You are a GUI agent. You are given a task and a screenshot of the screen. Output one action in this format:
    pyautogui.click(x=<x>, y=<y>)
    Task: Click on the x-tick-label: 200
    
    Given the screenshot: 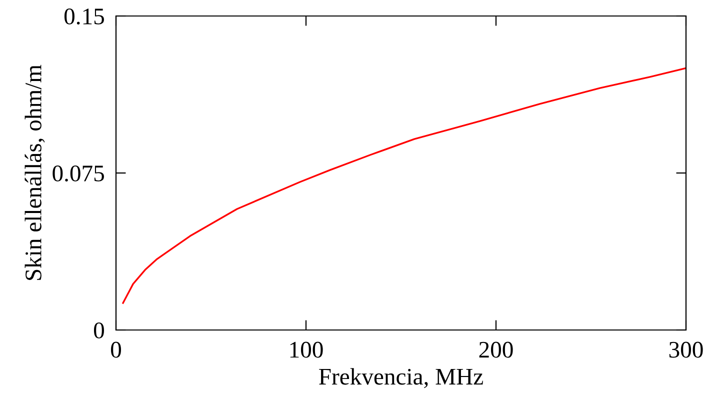 What is the action you would take?
    pyautogui.click(x=496, y=350)
    